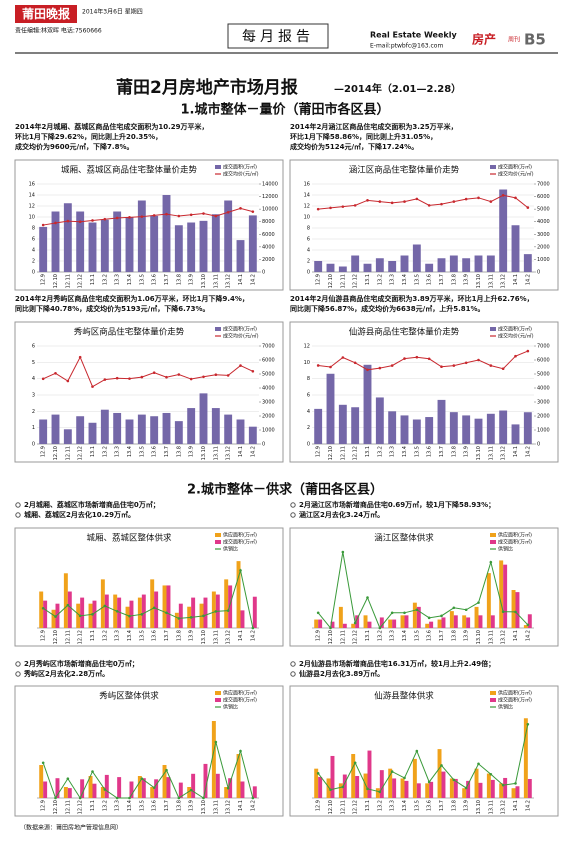 This screenshot has height=847, width=570. What do you see at coordinates (423, 758) in the screenshot?
I see `line` at bounding box center [423, 758].